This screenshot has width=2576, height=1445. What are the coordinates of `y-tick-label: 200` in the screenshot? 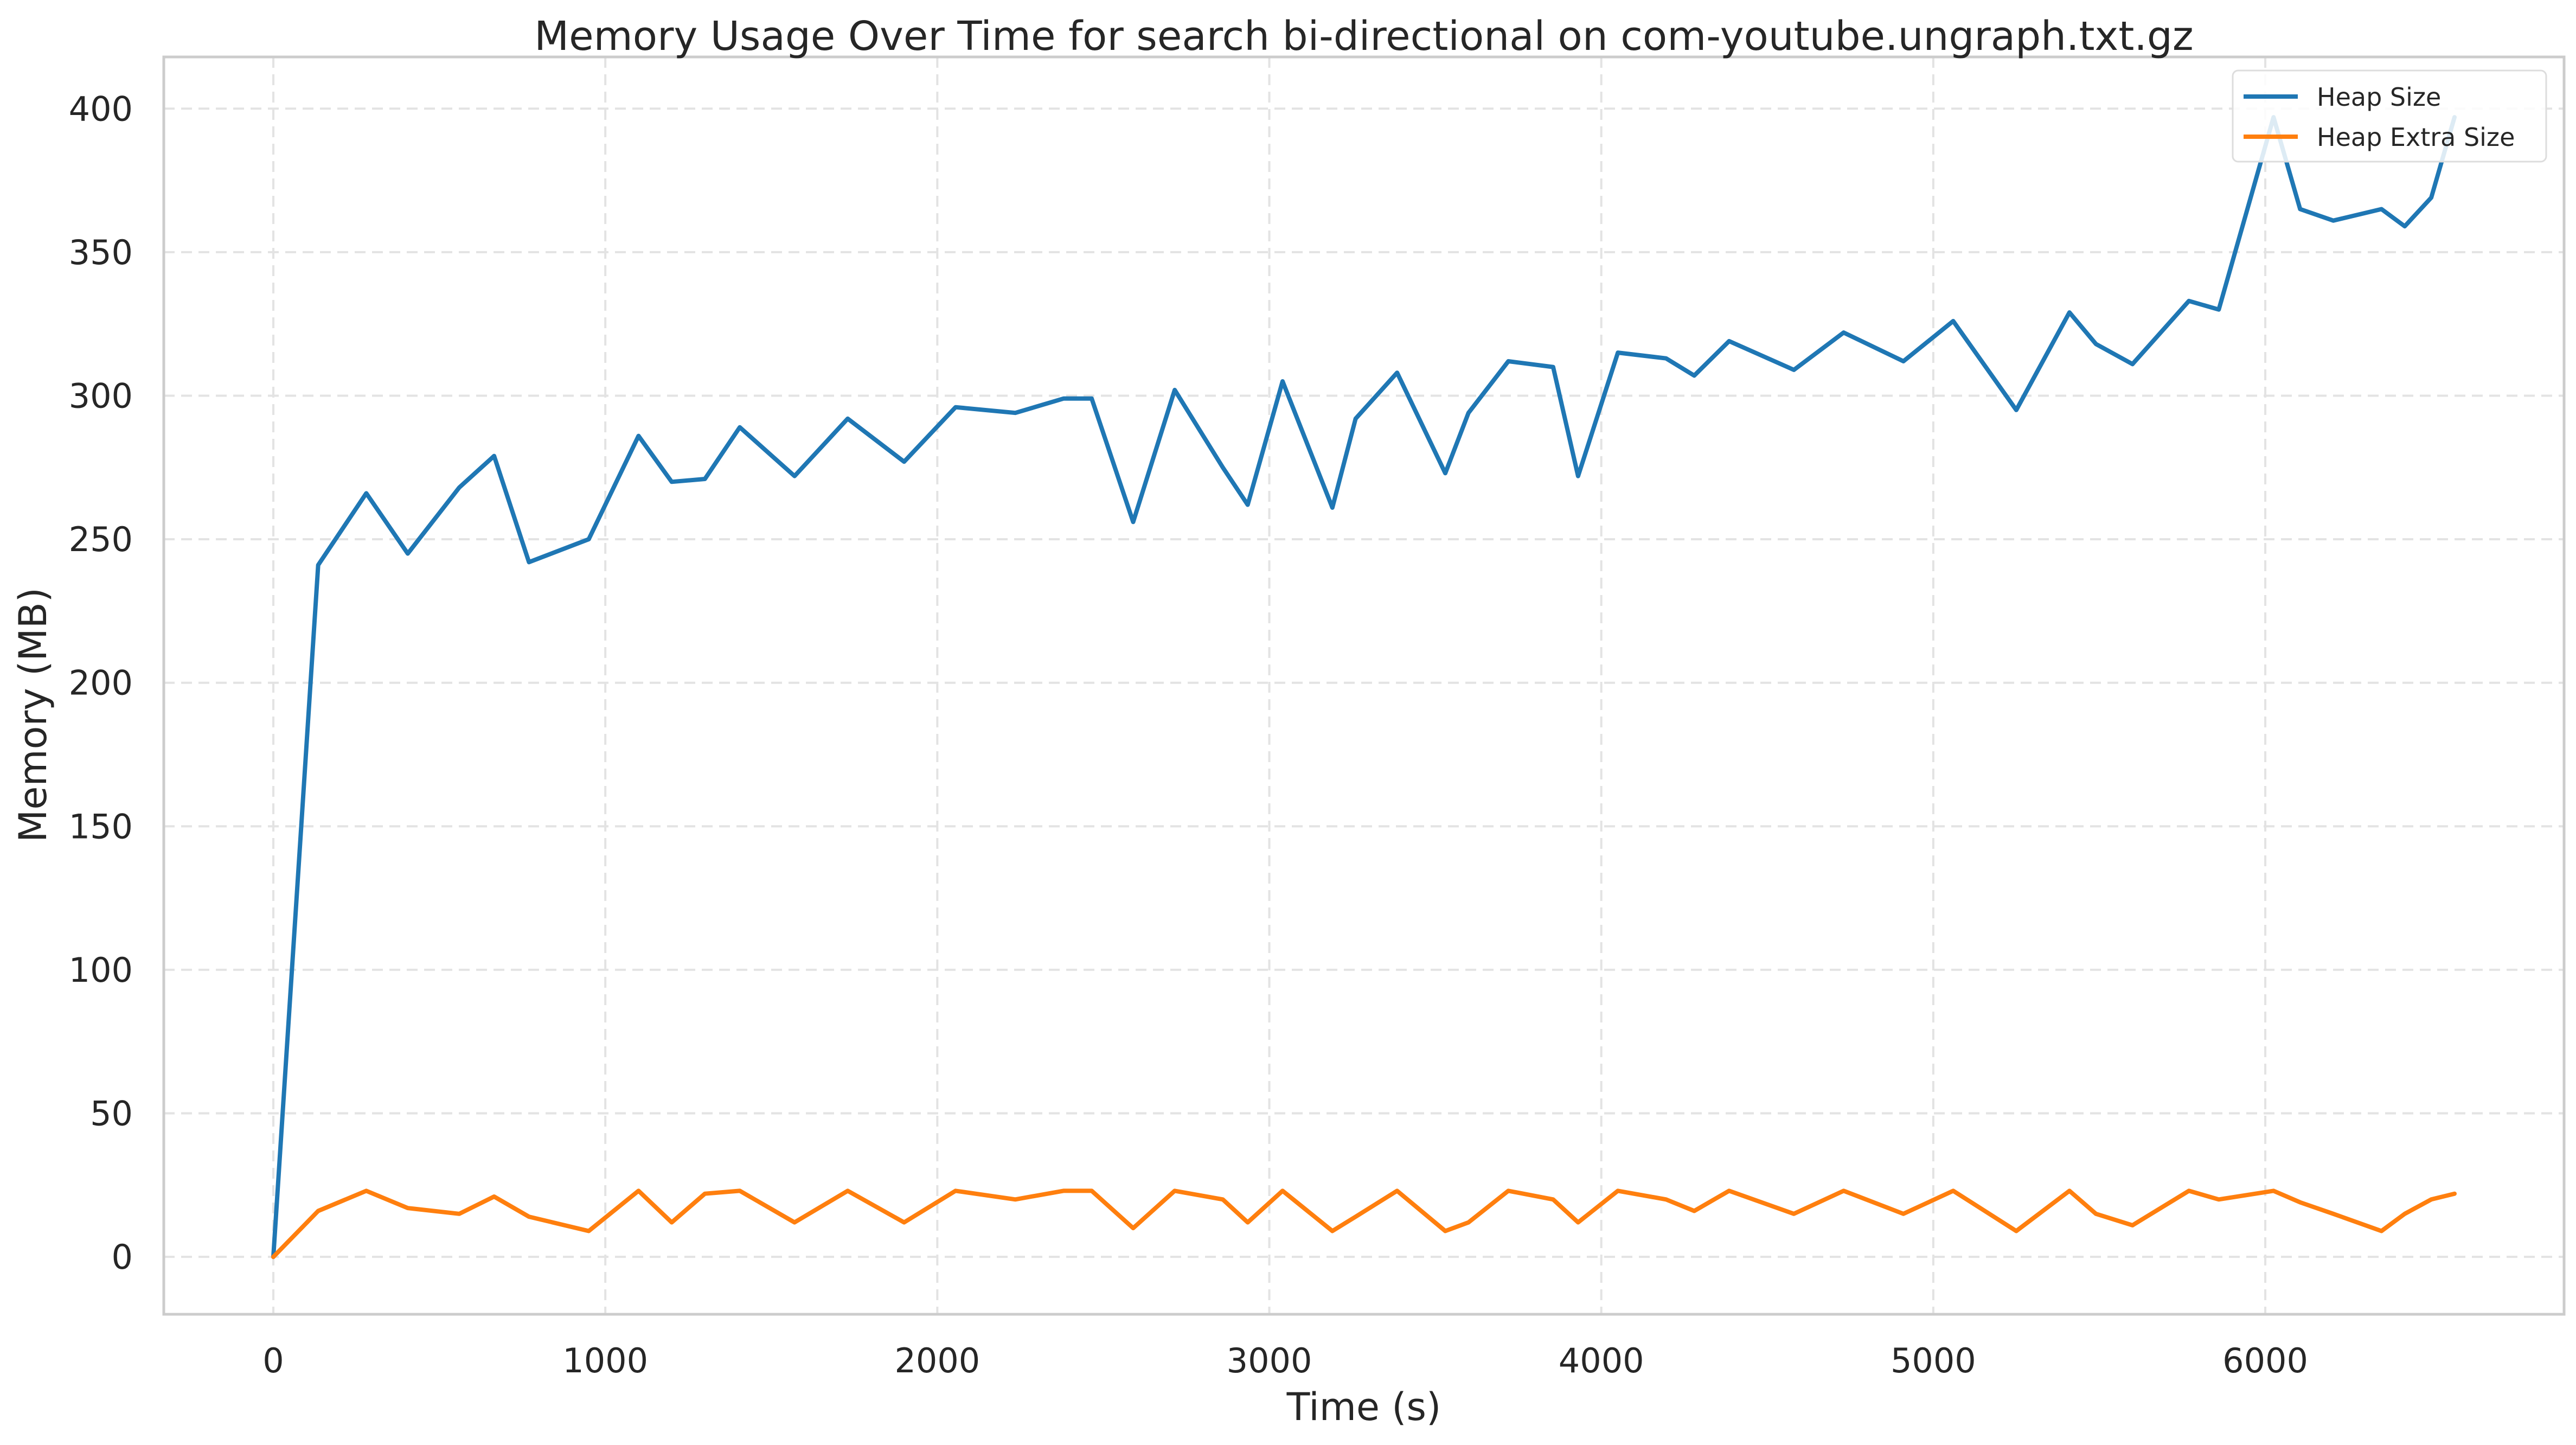 It's located at (101, 683).